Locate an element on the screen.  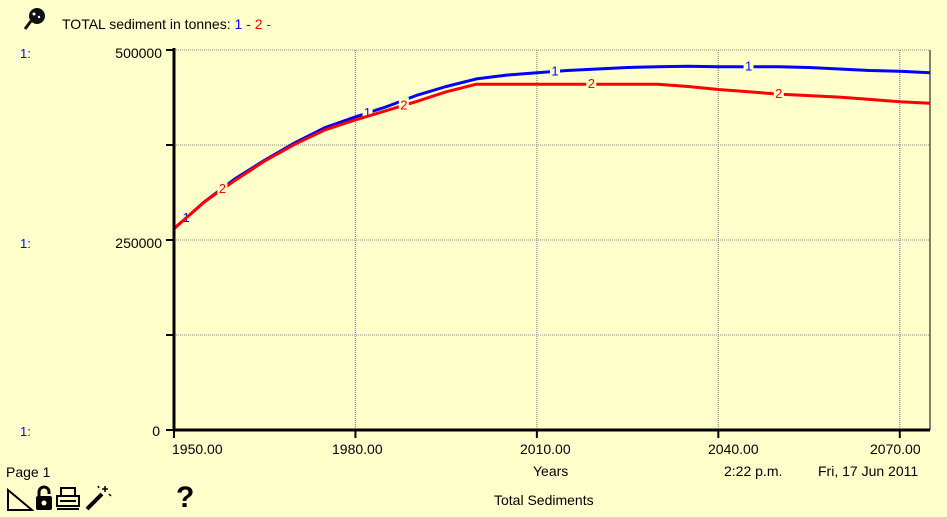
y-tick-label-250000: 250000 is located at coordinates (138, 243).